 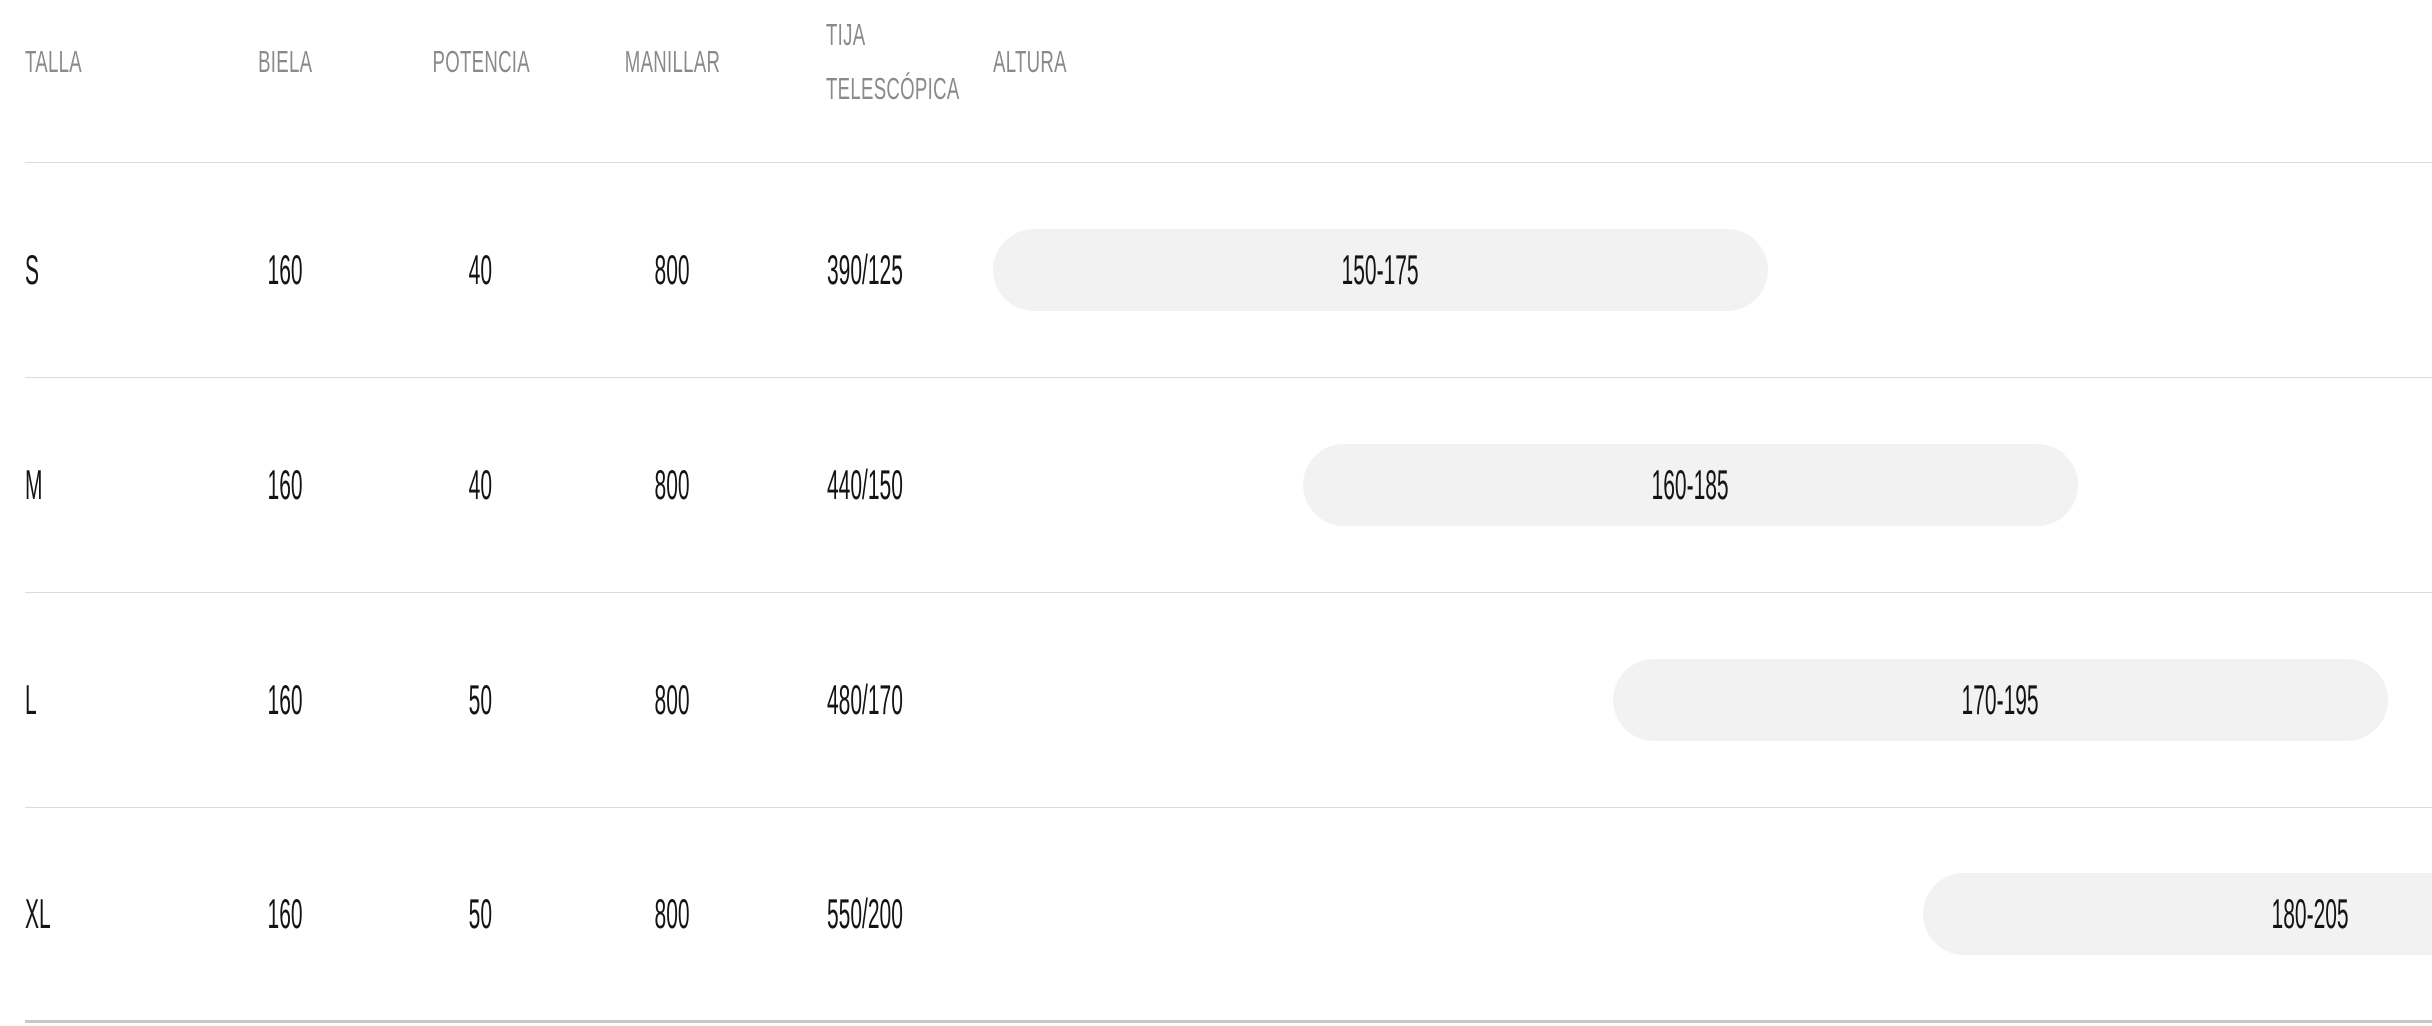 What do you see at coordinates (1688, 914) in the screenshot?
I see `cell-altura: 180-205` at bounding box center [1688, 914].